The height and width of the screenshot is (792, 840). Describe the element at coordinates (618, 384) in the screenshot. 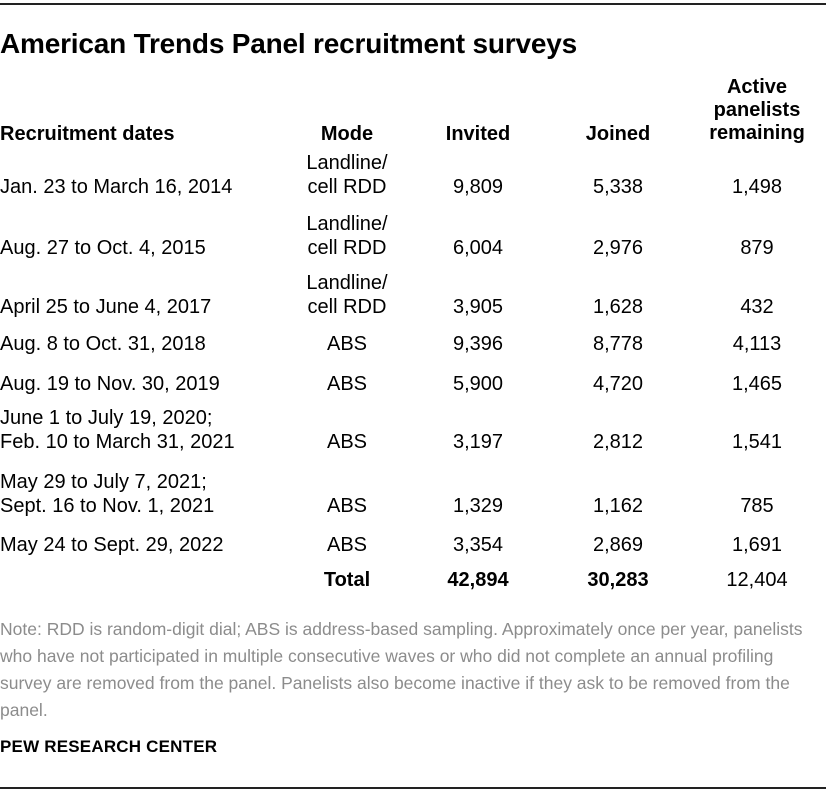

I see `row-joined: 4,720` at that location.